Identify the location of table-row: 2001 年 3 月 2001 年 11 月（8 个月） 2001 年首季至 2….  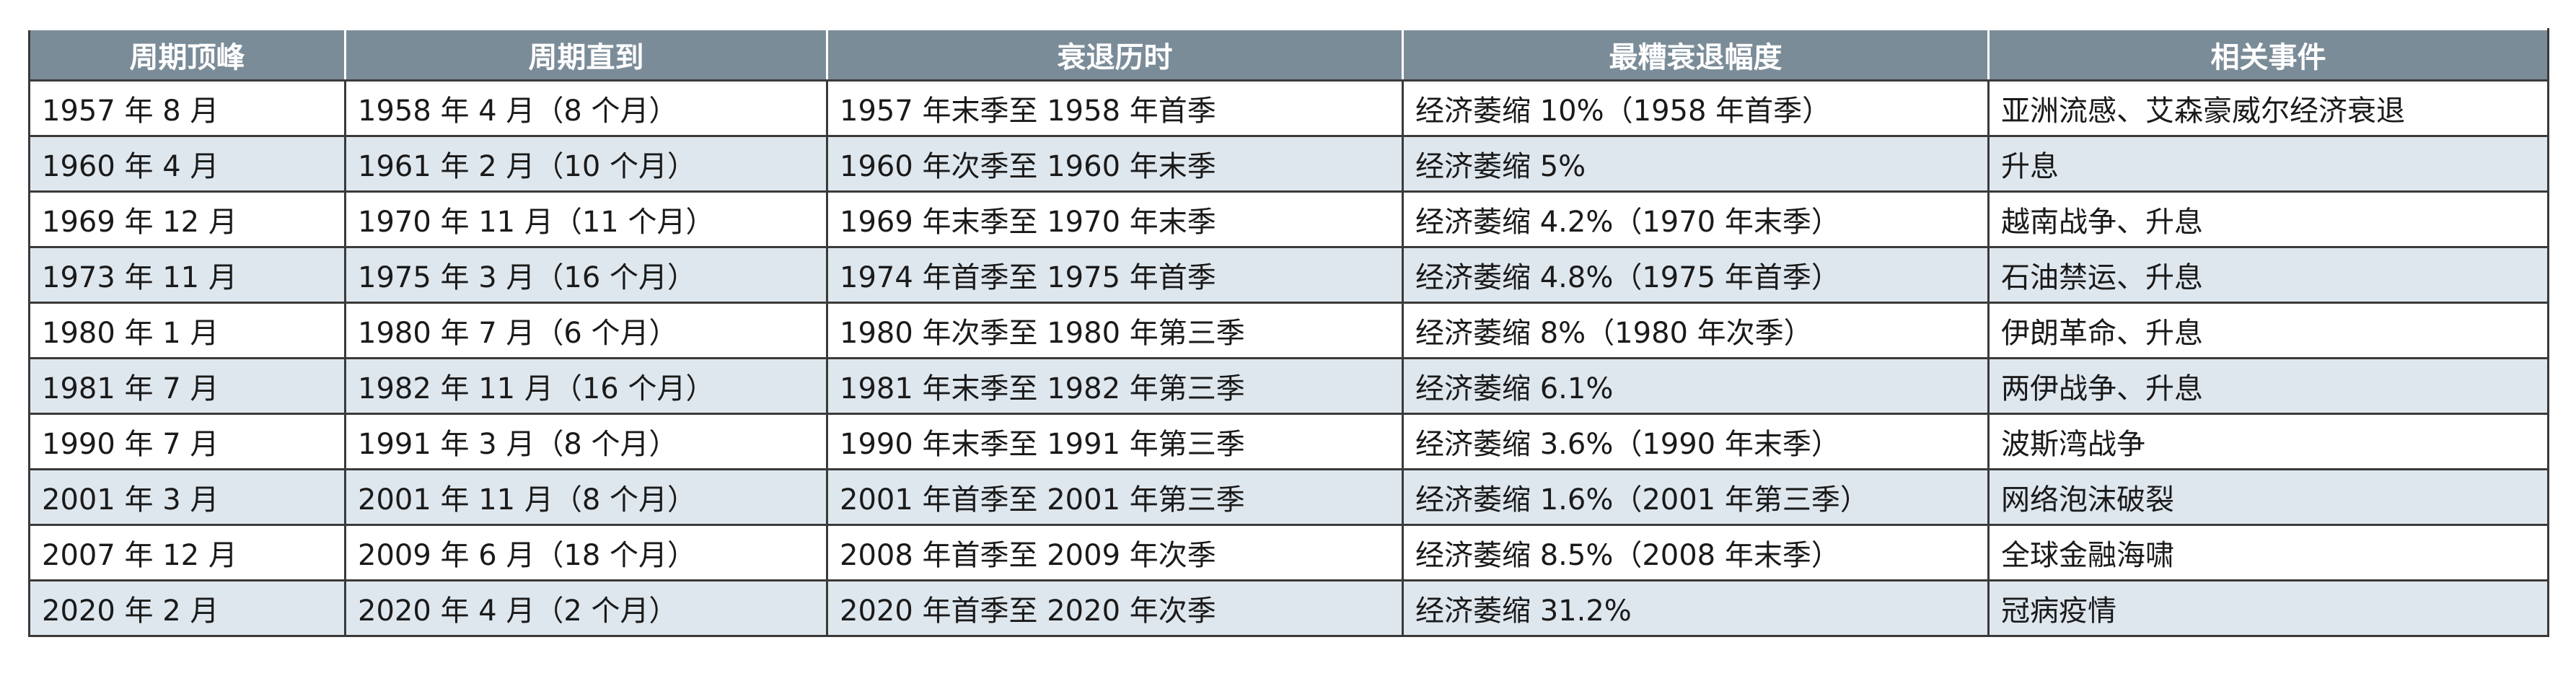
(1288, 497).